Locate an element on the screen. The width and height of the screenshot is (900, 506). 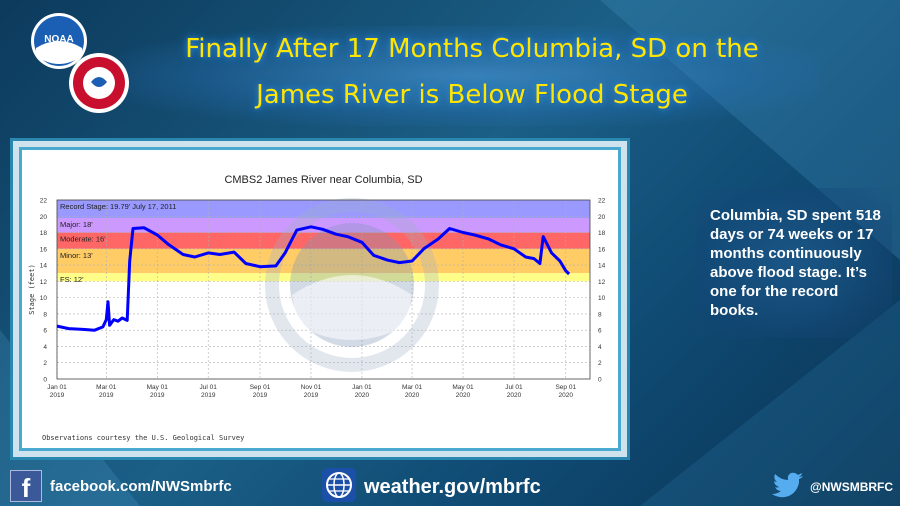
band-label: Record Stage: 19.79' July 17, 2011 is located at coordinates (118, 206).